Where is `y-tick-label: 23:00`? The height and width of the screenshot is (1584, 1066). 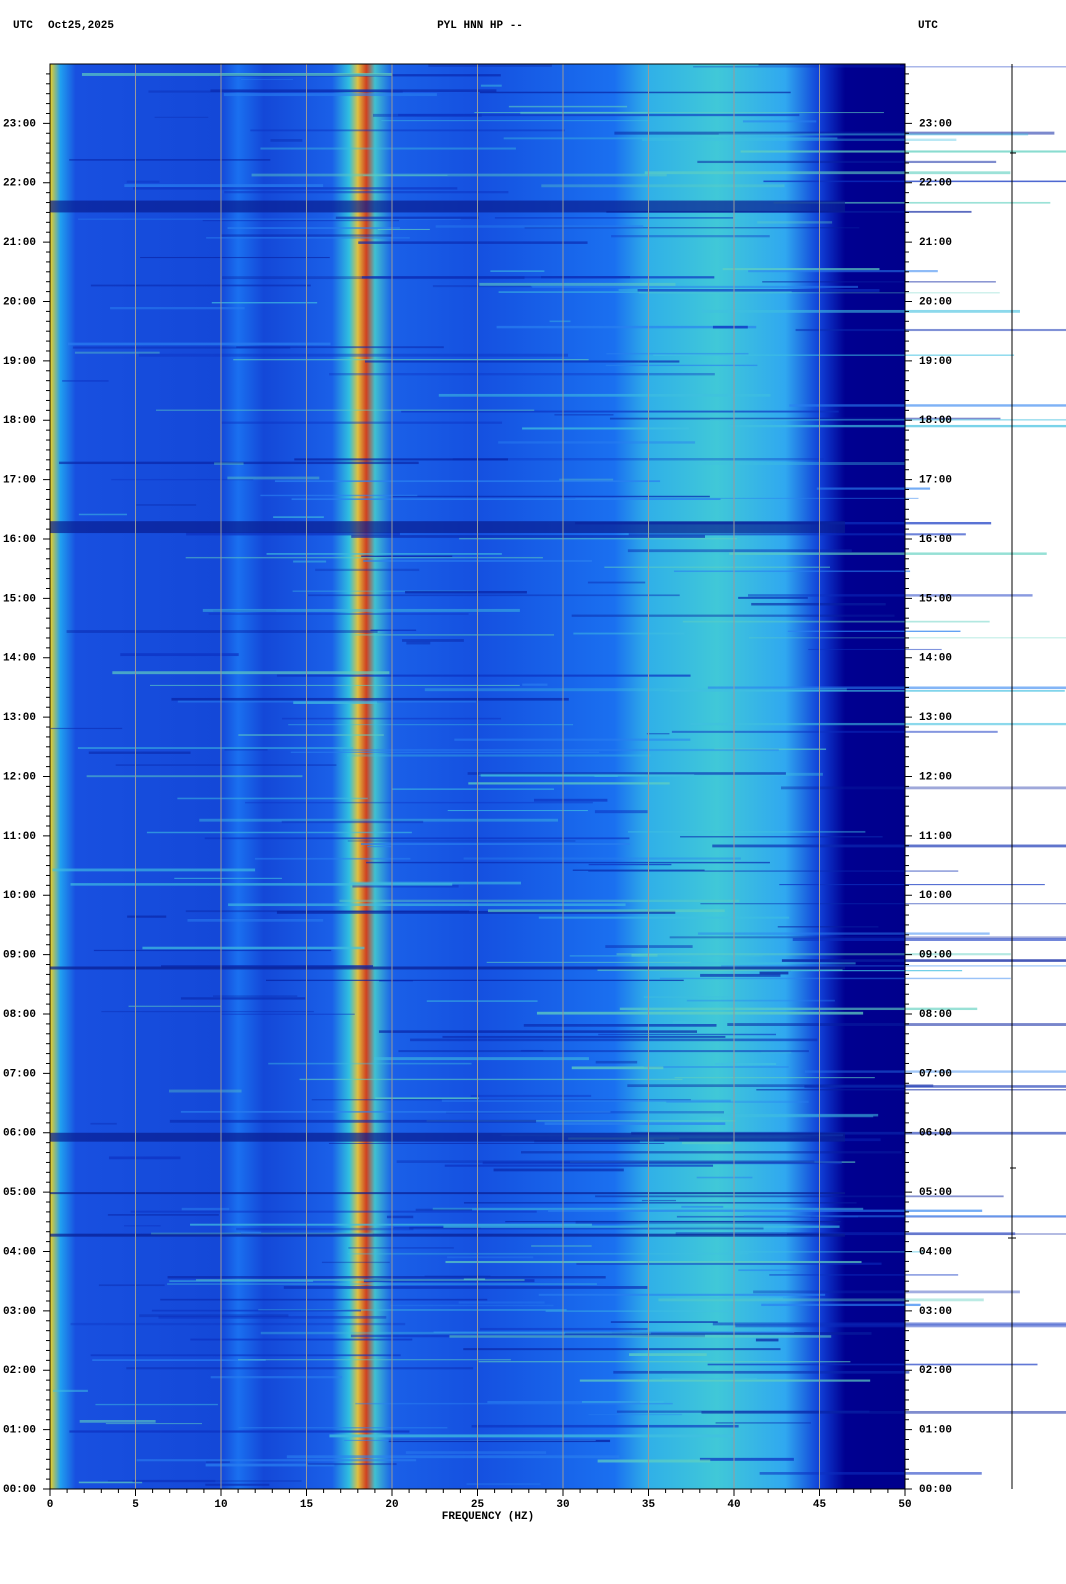 y-tick-label: 23:00 is located at coordinates (935, 124).